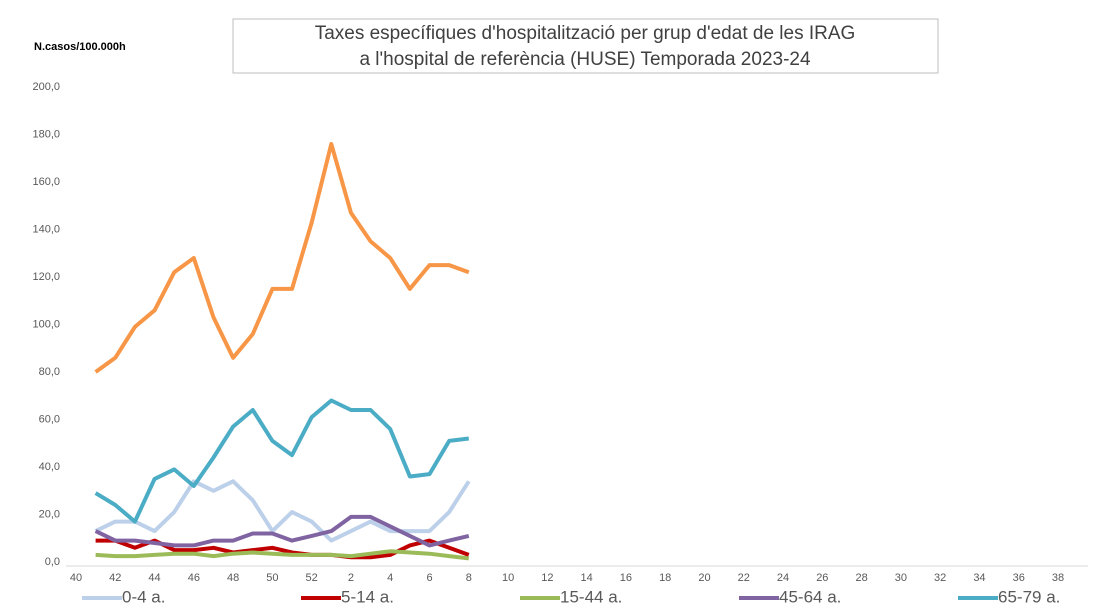  Describe the element at coordinates (80, 47) in the screenshot. I see `y-axis-label: N.casos/100.000h` at that location.